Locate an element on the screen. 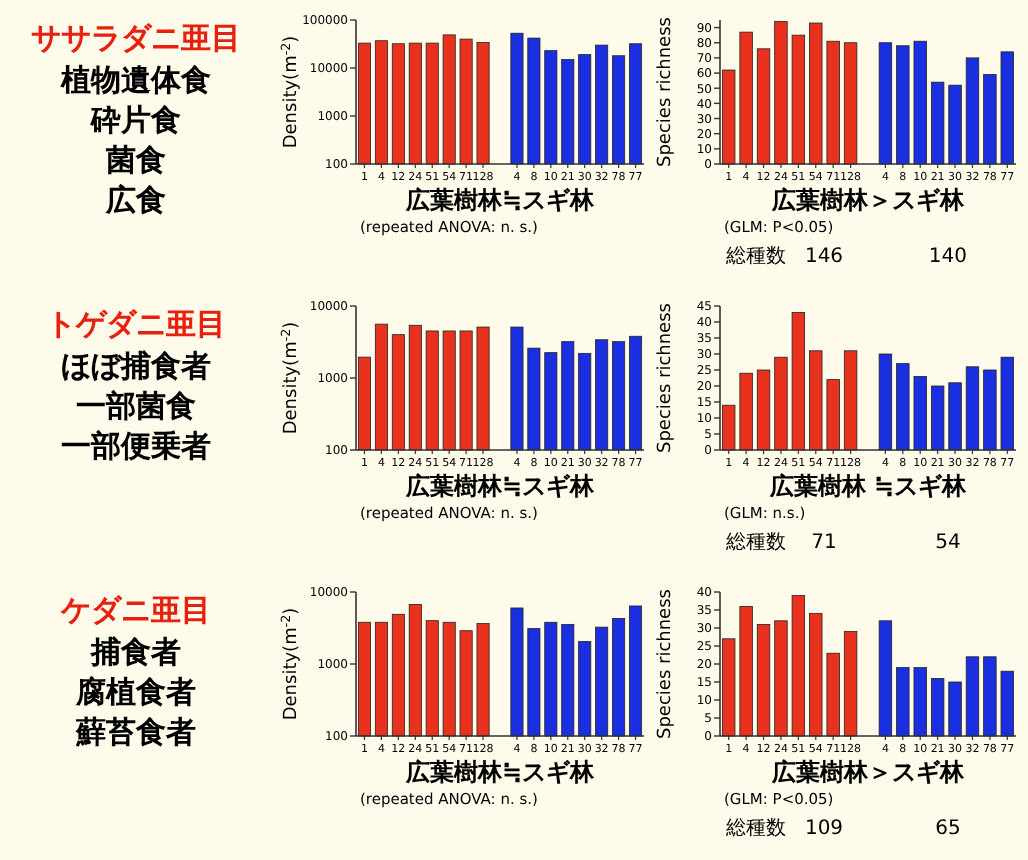  text: 一部菌食 is located at coordinates (136, 406).